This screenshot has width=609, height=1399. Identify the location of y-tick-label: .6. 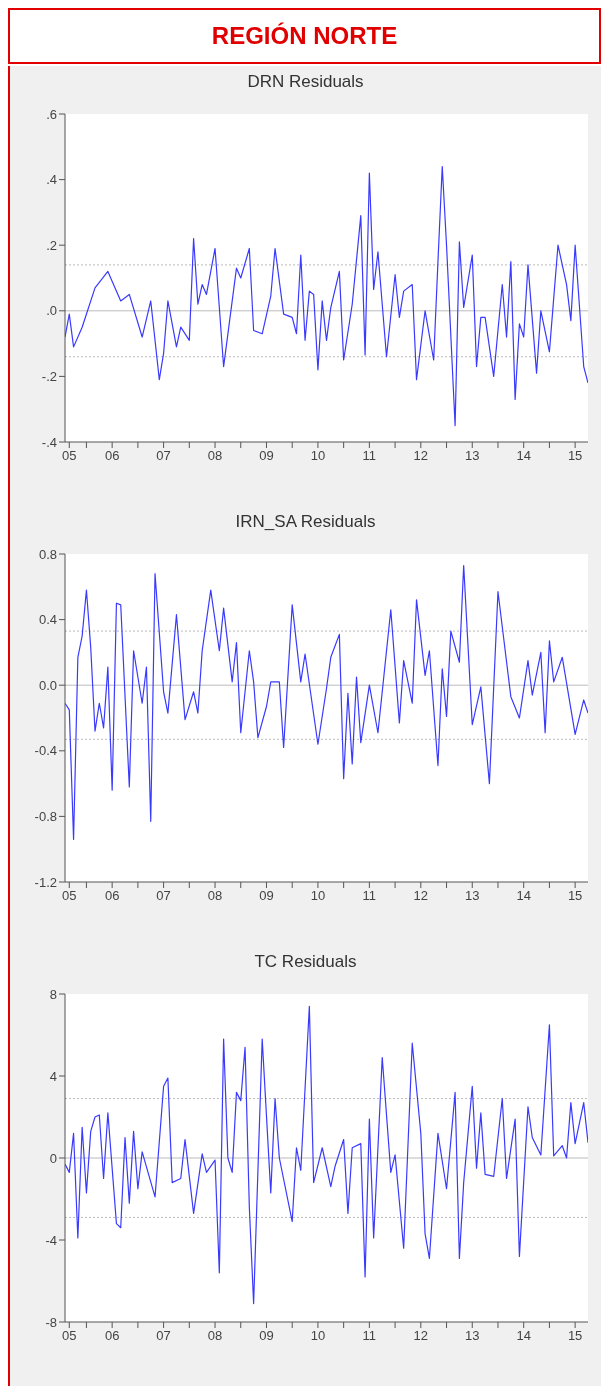
(51, 114).